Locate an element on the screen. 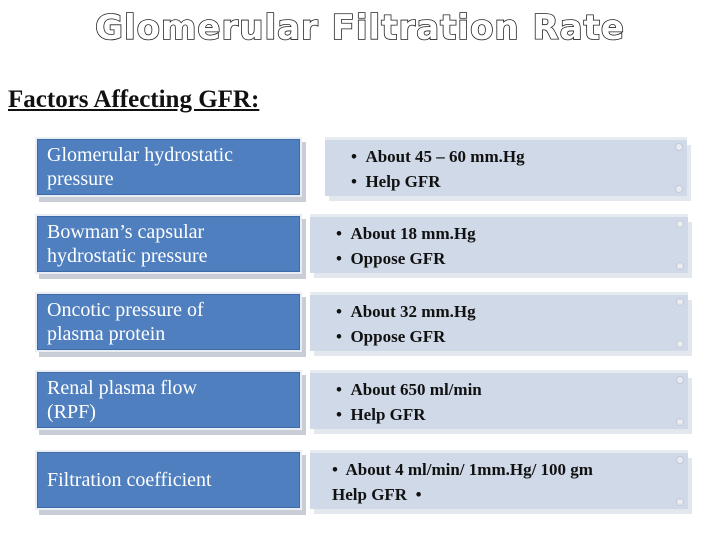 Image resolution: width=720 pixels, height=540 pixels. factor-name-box: Glomerular hydrostatic pressure is located at coordinates (168, 167).